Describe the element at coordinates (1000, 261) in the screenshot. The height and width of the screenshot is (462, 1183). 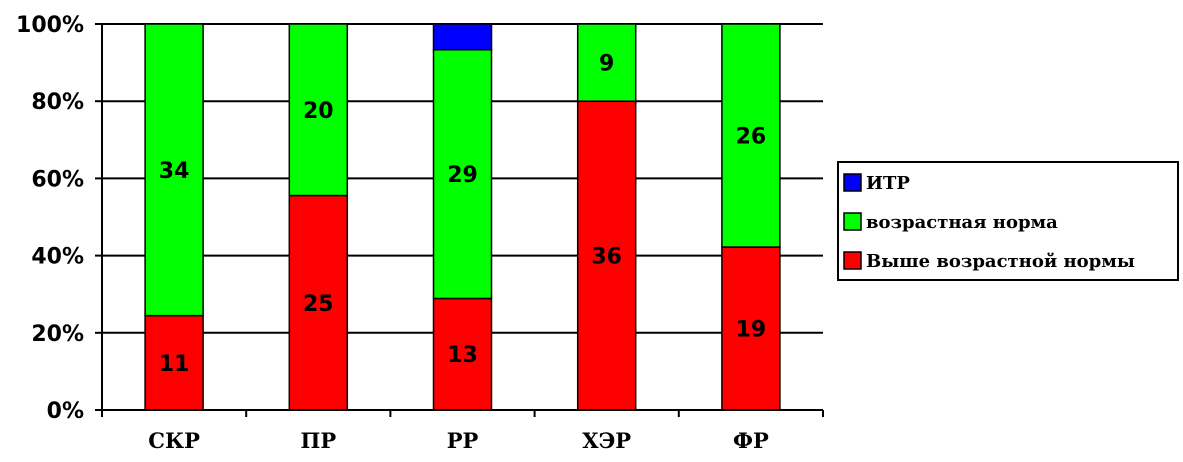
I see `legend-label: Выше возрастной нормы` at that location.